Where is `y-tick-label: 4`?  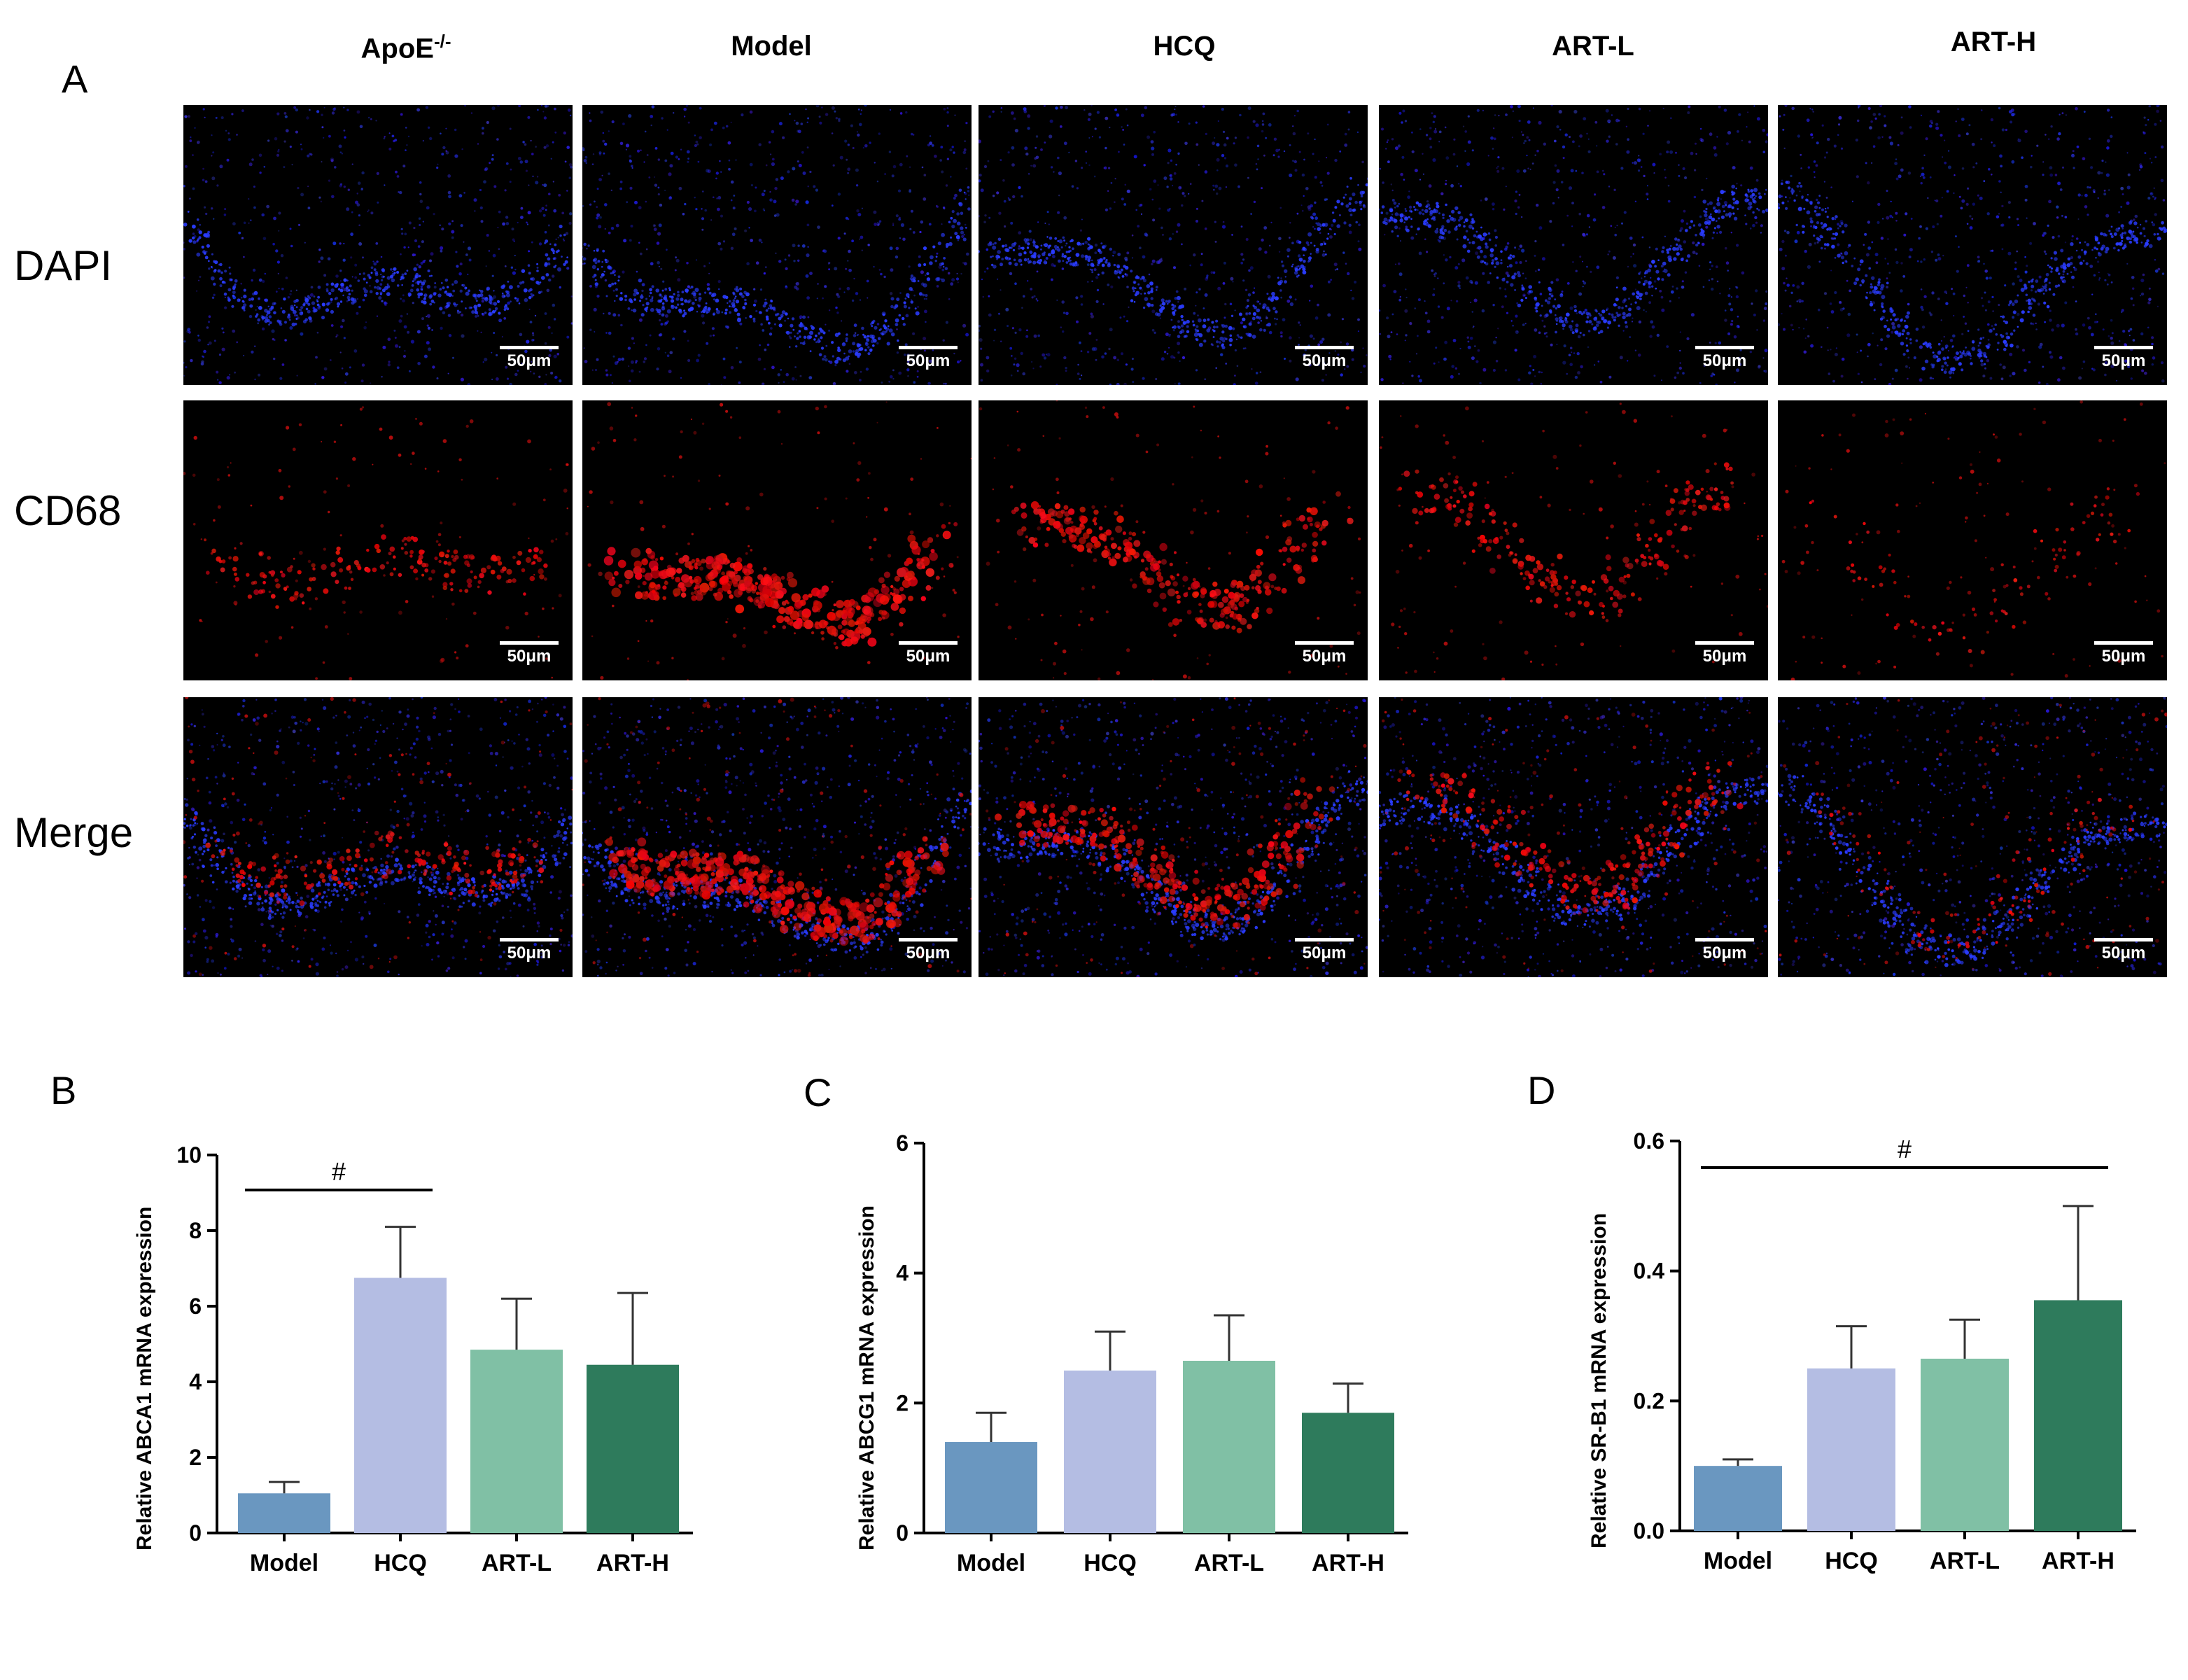 y-tick-label: 4 is located at coordinates (196, 1381).